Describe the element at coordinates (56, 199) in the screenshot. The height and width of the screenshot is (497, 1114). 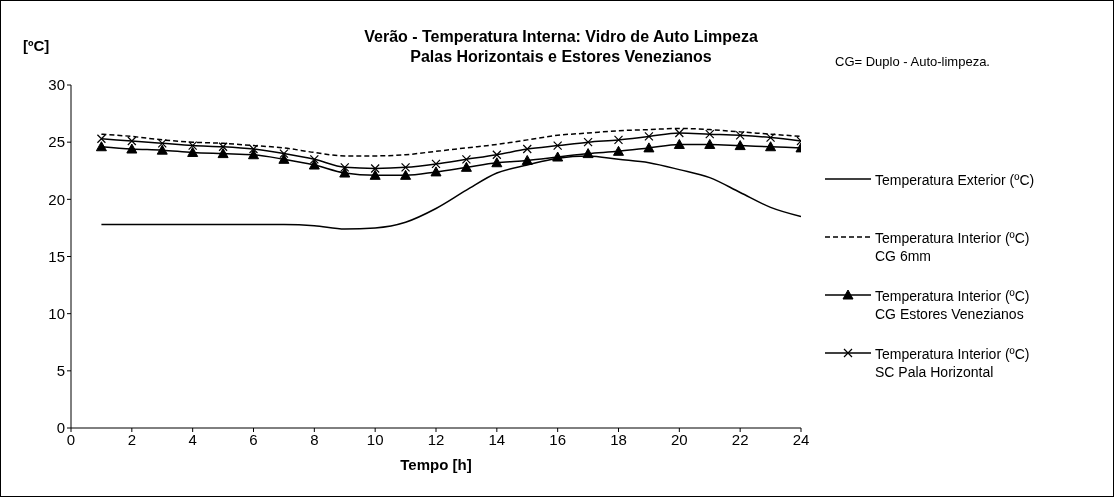
I see `y-tick-label: 20` at that location.